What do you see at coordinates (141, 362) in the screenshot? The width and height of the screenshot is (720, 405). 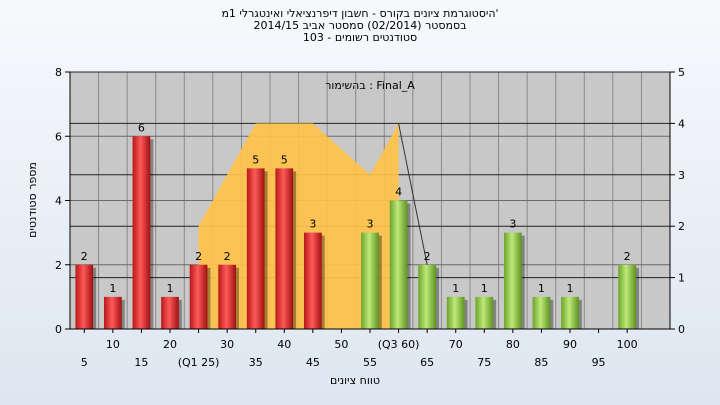 I see `x-tick-label: 15` at bounding box center [141, 362].